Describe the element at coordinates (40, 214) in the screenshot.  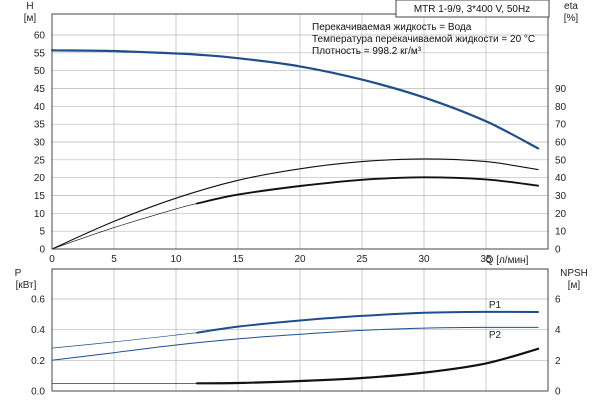
I see `left-tick-label: 10` at that location.